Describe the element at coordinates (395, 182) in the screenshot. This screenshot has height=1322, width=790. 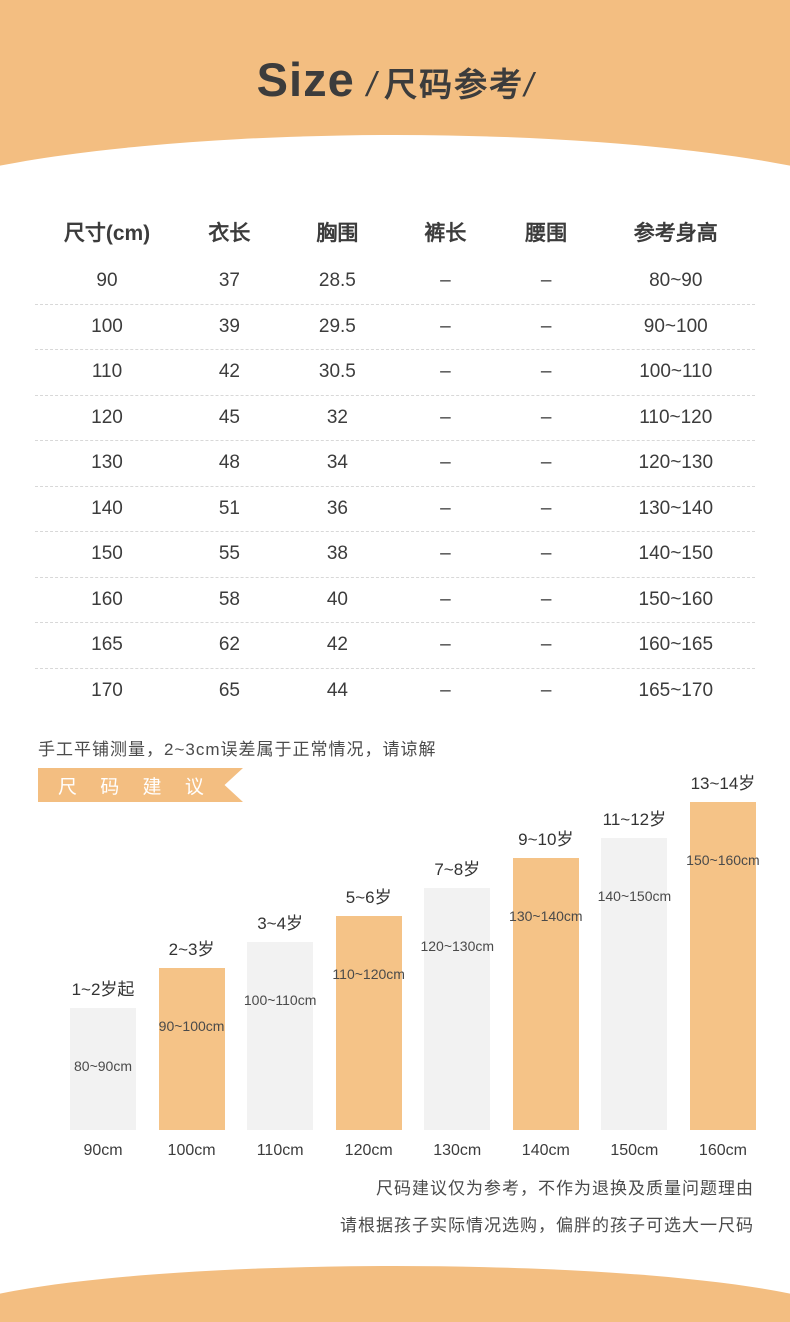
I see `top-curve-divider` at that location.